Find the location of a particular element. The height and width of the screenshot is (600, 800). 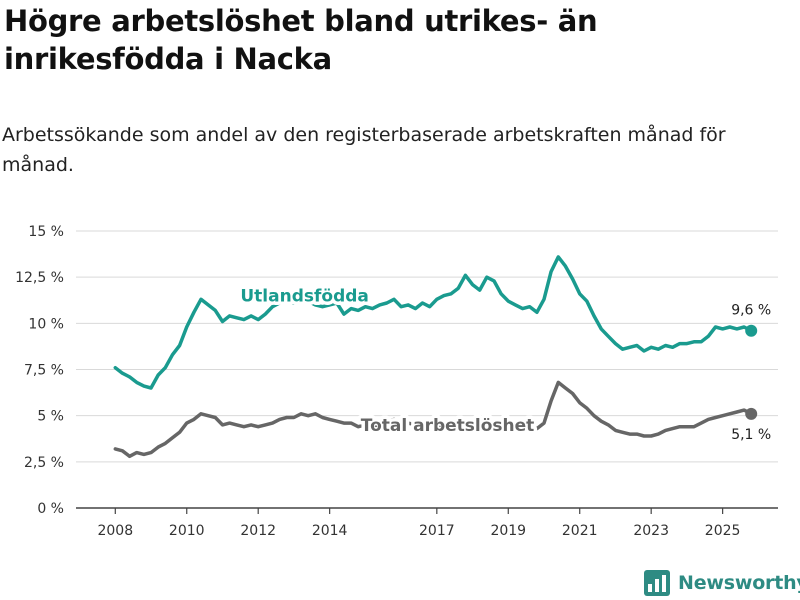

y-tick-label: 12,5 % is located at coordinates (39, 278).